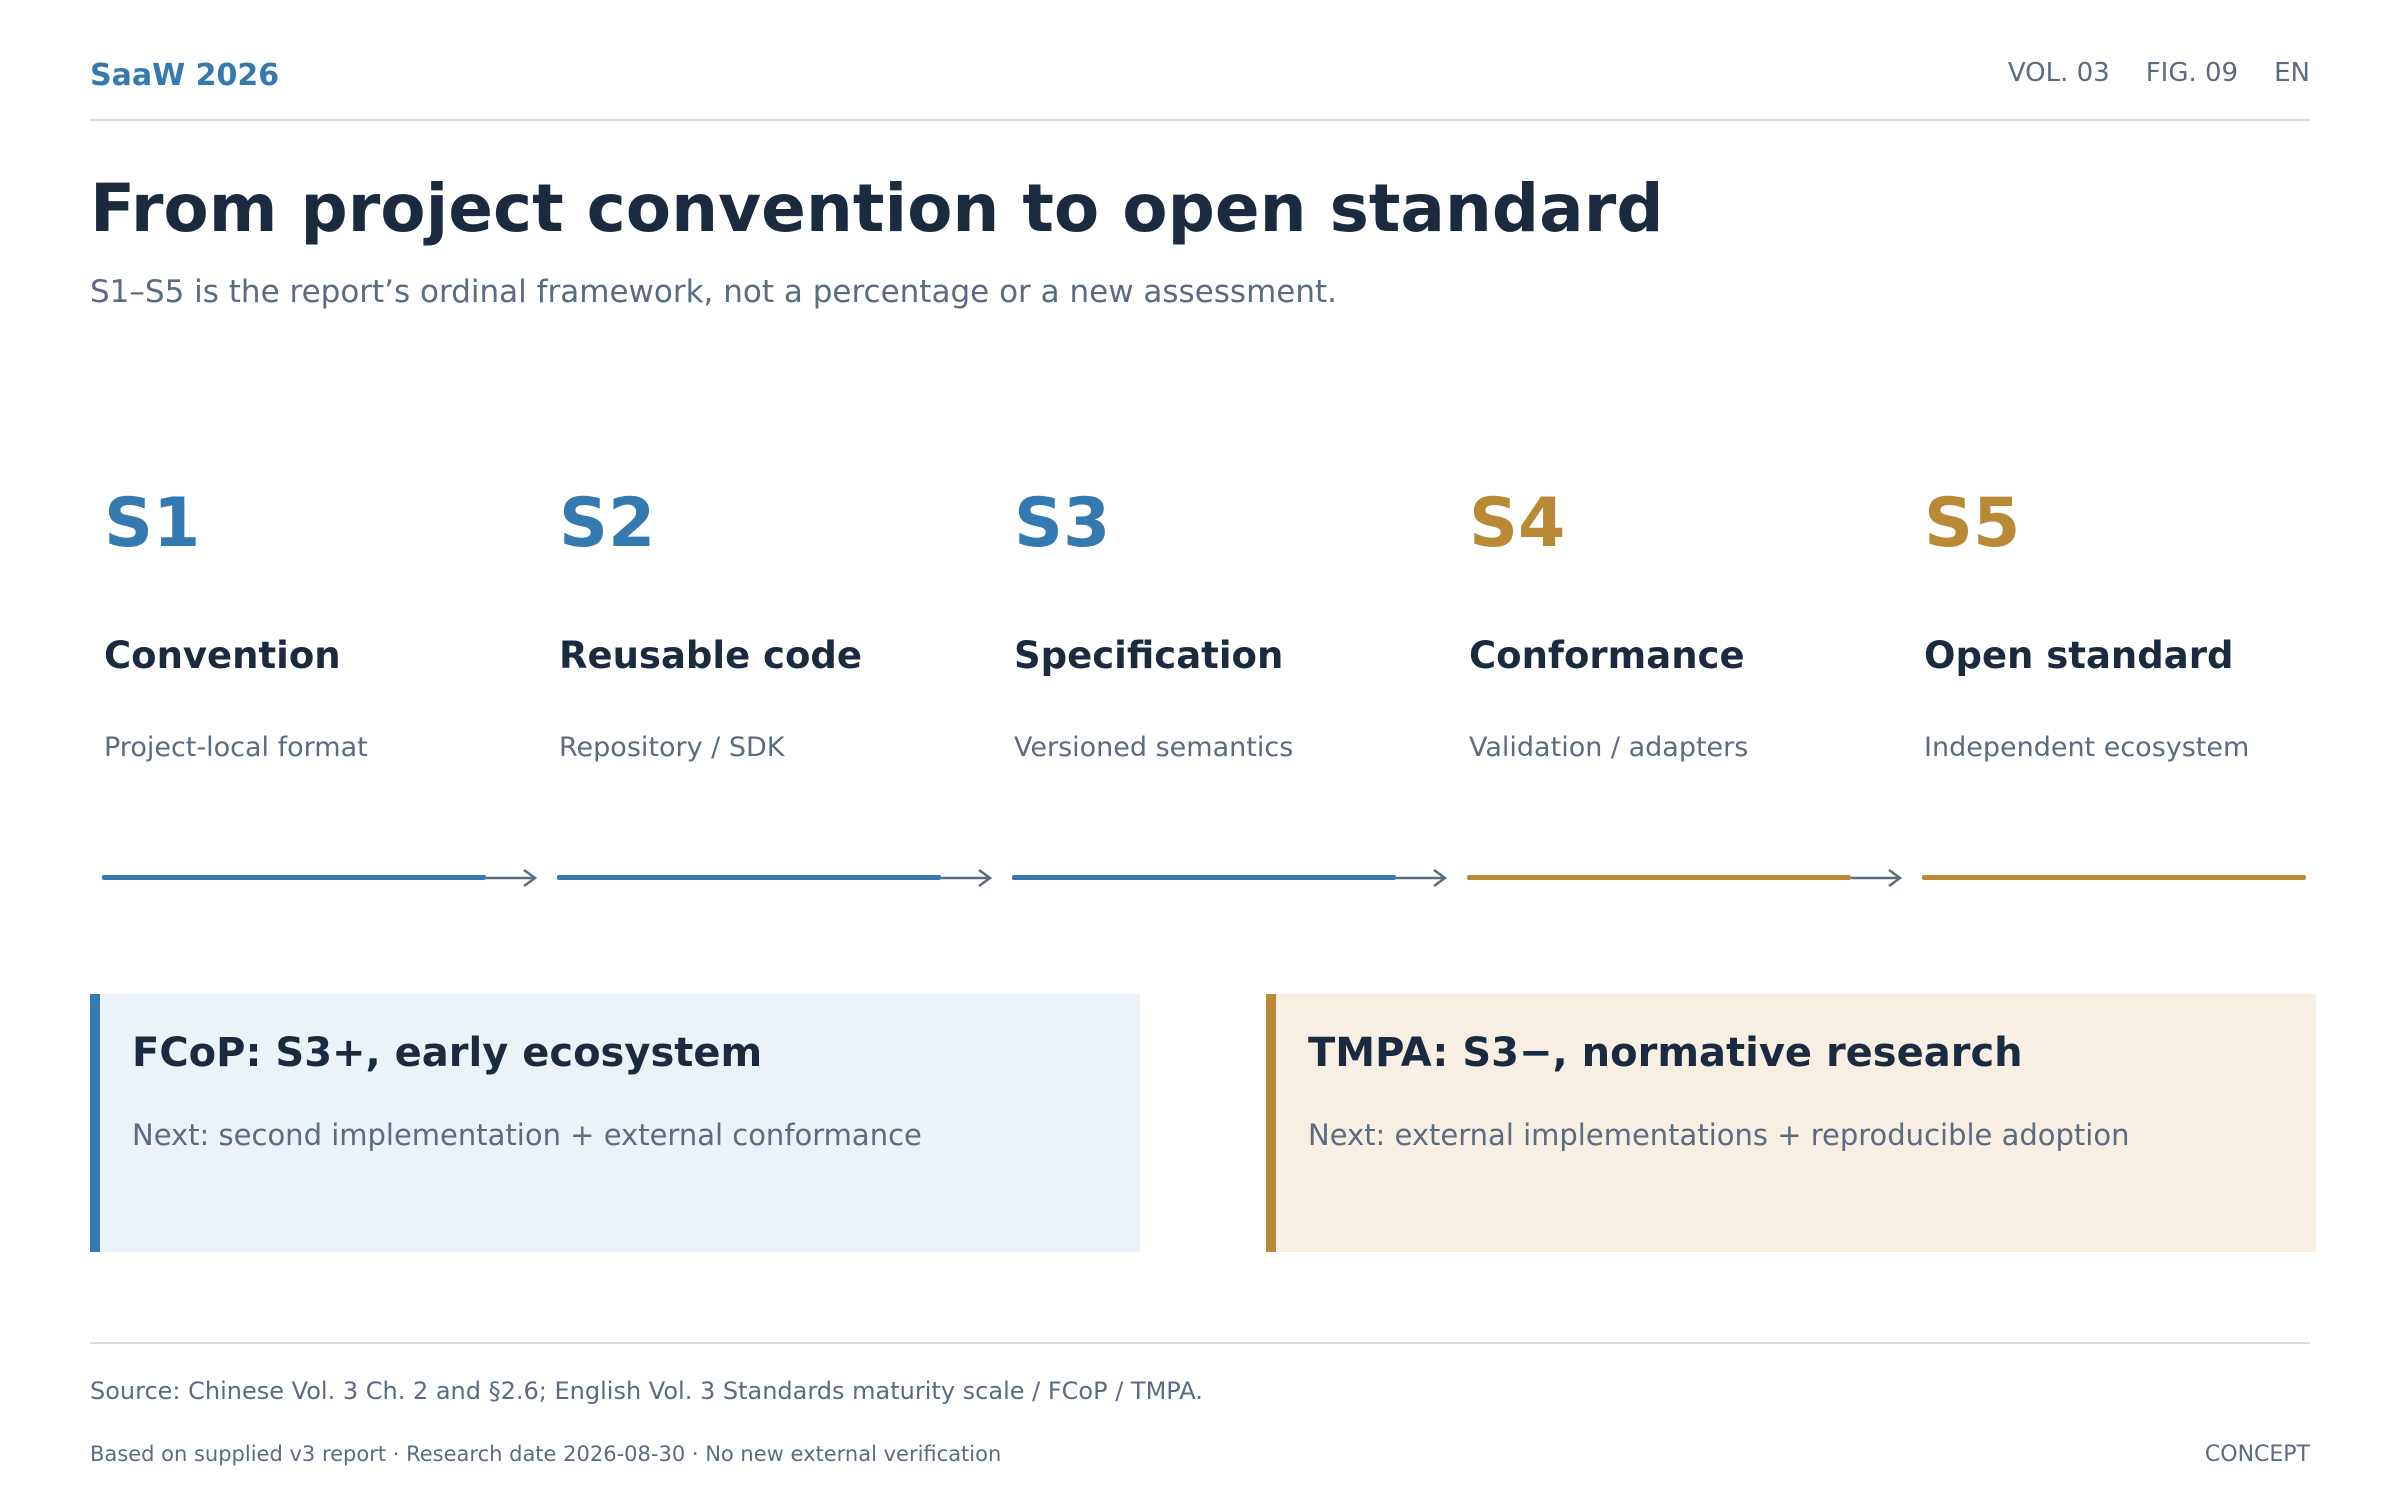 The height and width of the screenshot is (1500, 2400). What do you see at coordinates (1517, 523) in the screenshot?
I see `stage-code: S4` at bounding box center [1517, 523].